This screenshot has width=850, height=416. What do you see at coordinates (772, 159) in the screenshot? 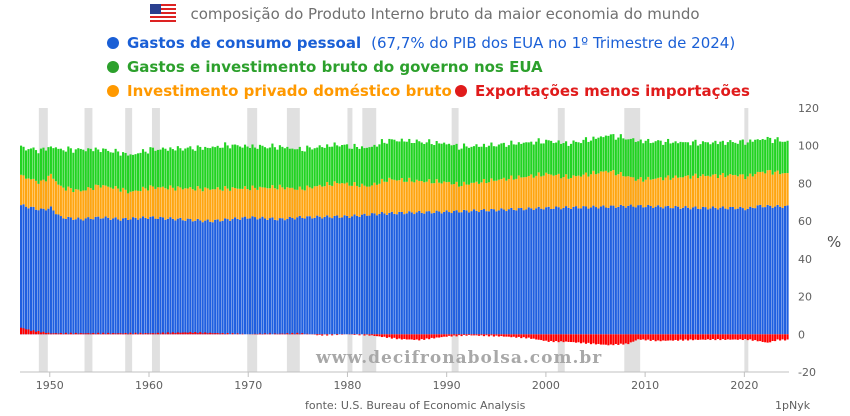
I see `bar-2022.50-government` at bounding box center [772, 159].